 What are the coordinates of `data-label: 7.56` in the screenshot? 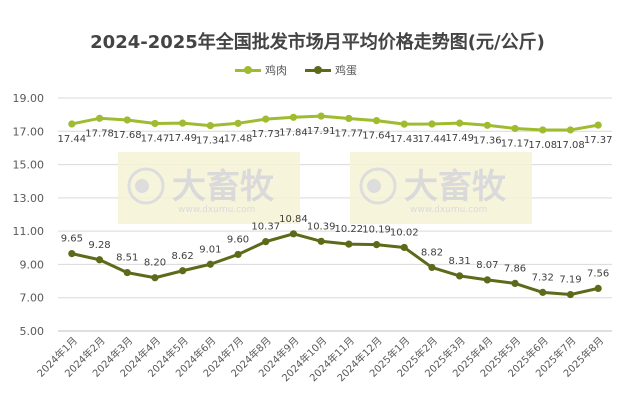 It's located at (598, 273).